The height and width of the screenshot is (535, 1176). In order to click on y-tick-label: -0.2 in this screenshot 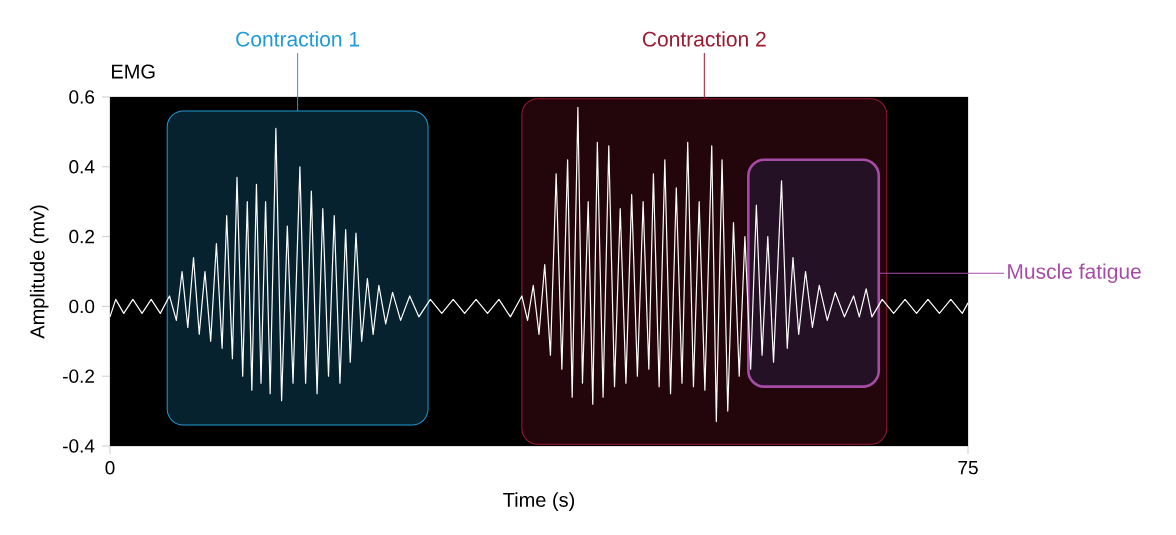, I will do `click(78, 376)`.